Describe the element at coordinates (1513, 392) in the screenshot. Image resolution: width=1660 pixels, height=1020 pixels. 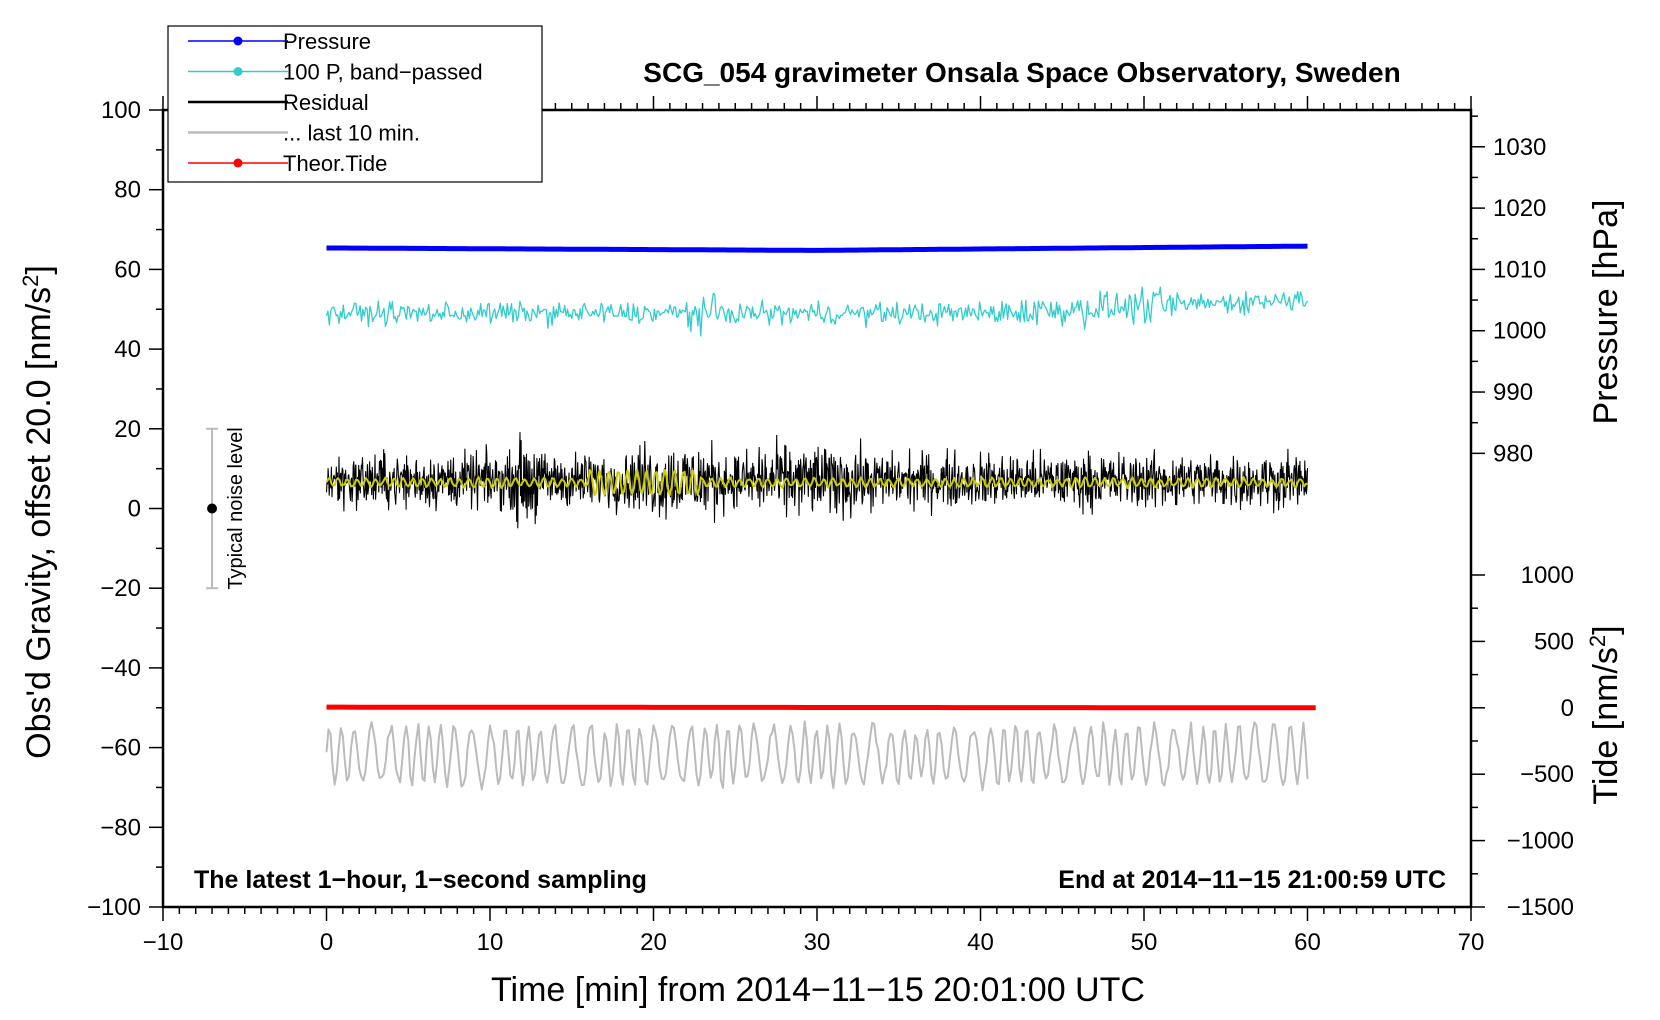
I see `y-pressure-tick-label: 990` at that location.